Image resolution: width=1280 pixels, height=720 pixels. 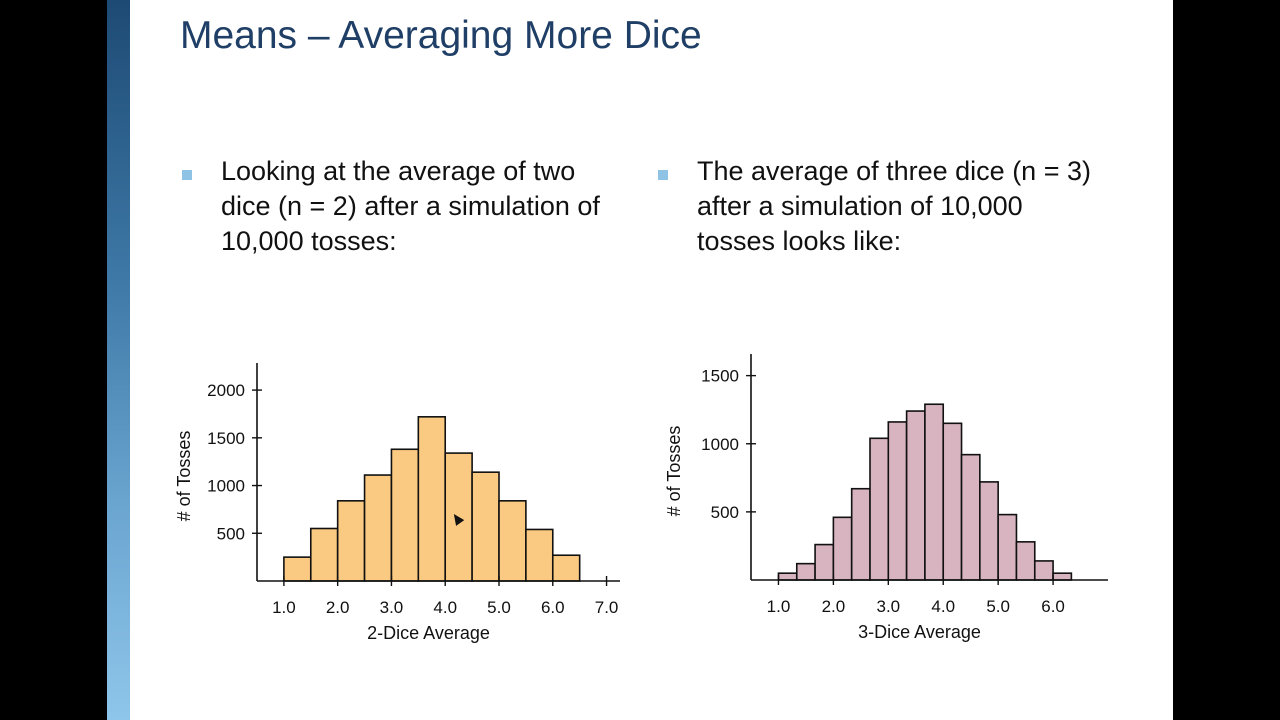 I want to click on y-tick-label: 2000, so click(x=226, y=390).